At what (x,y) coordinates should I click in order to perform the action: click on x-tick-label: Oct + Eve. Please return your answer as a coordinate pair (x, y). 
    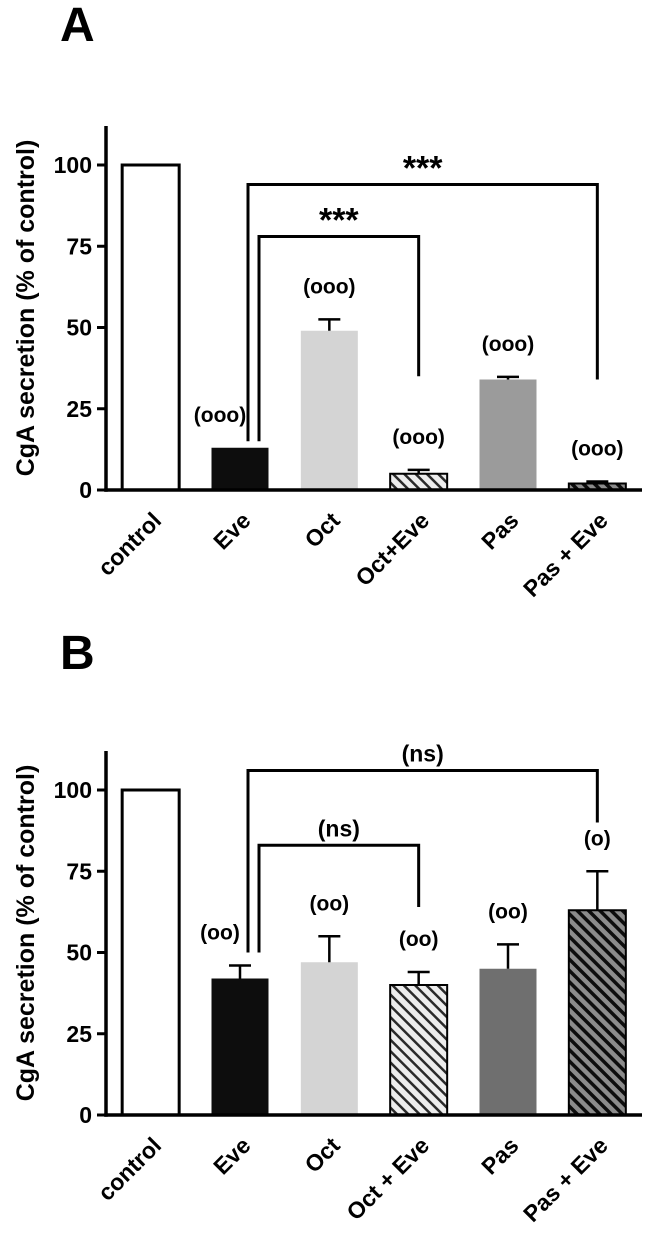
    Looking at the image, I should click on (387, 1178).